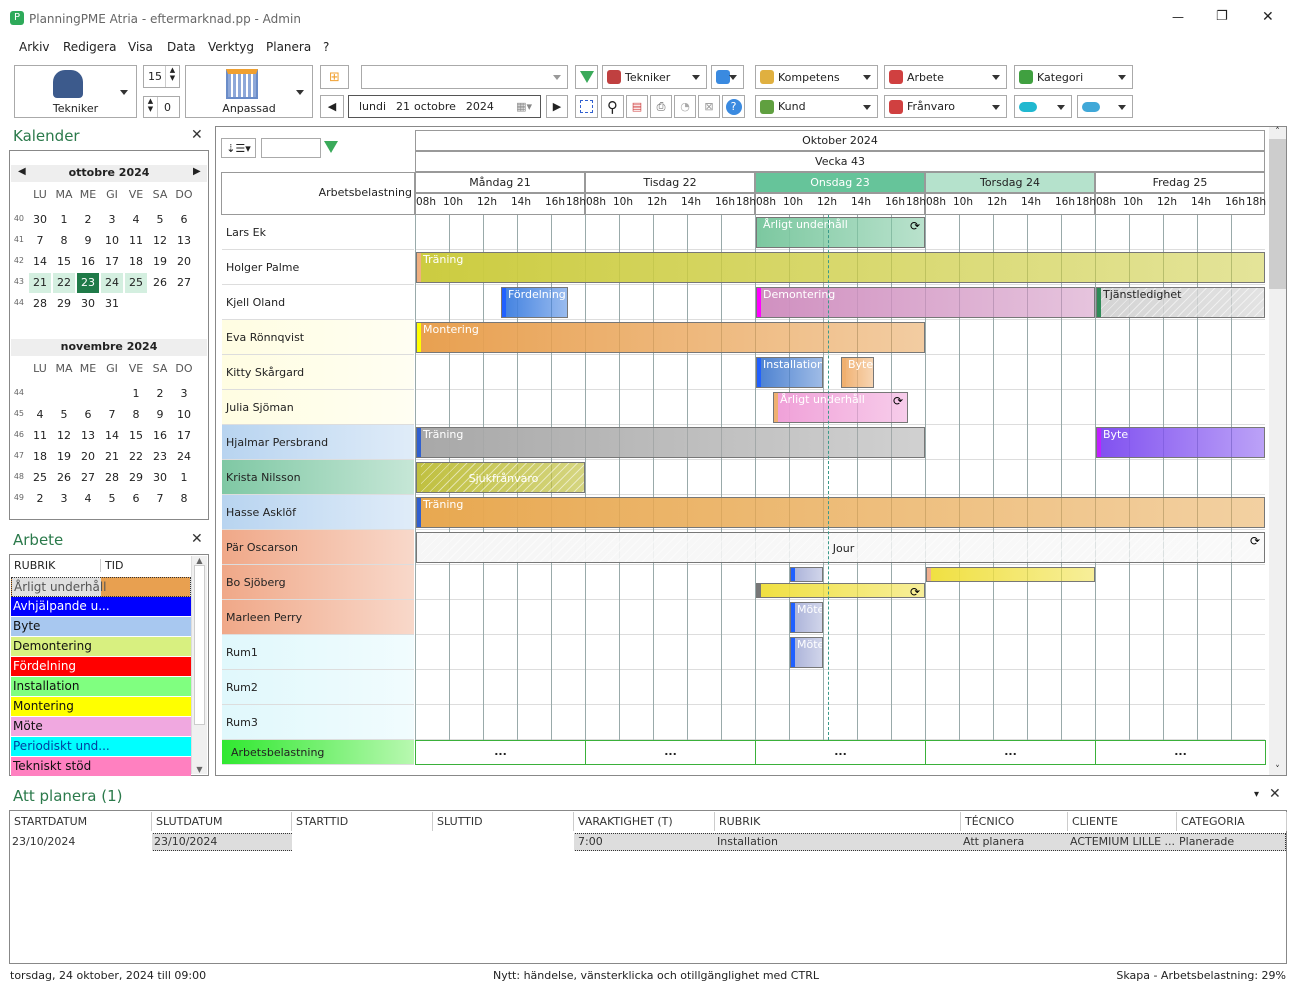  I want to click on task-bar: ⟳, so click(840, 590).